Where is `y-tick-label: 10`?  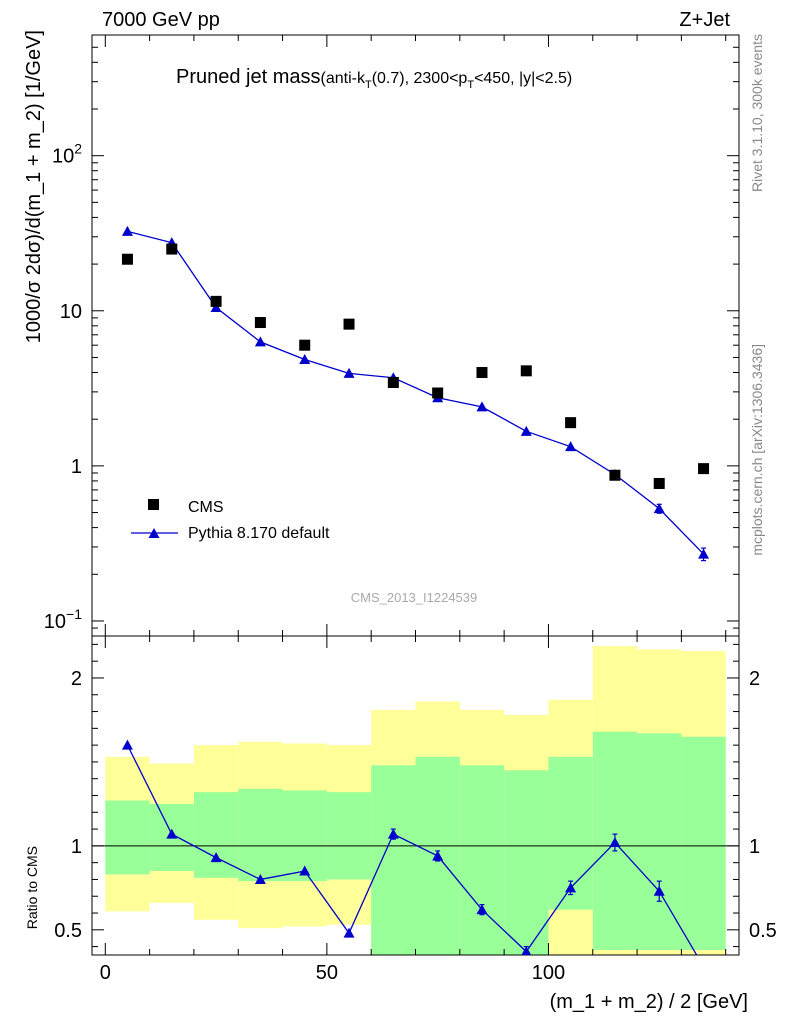
y-tick-label: 10 is located at coordinates (71, 312).